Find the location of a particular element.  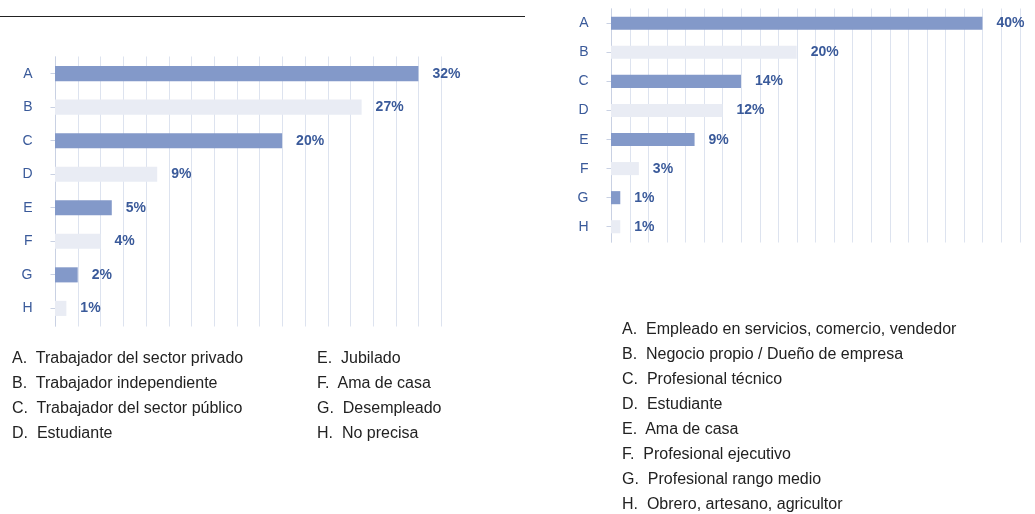

text: A. Trabajador del sector privado is located at coordinates (128, 358).